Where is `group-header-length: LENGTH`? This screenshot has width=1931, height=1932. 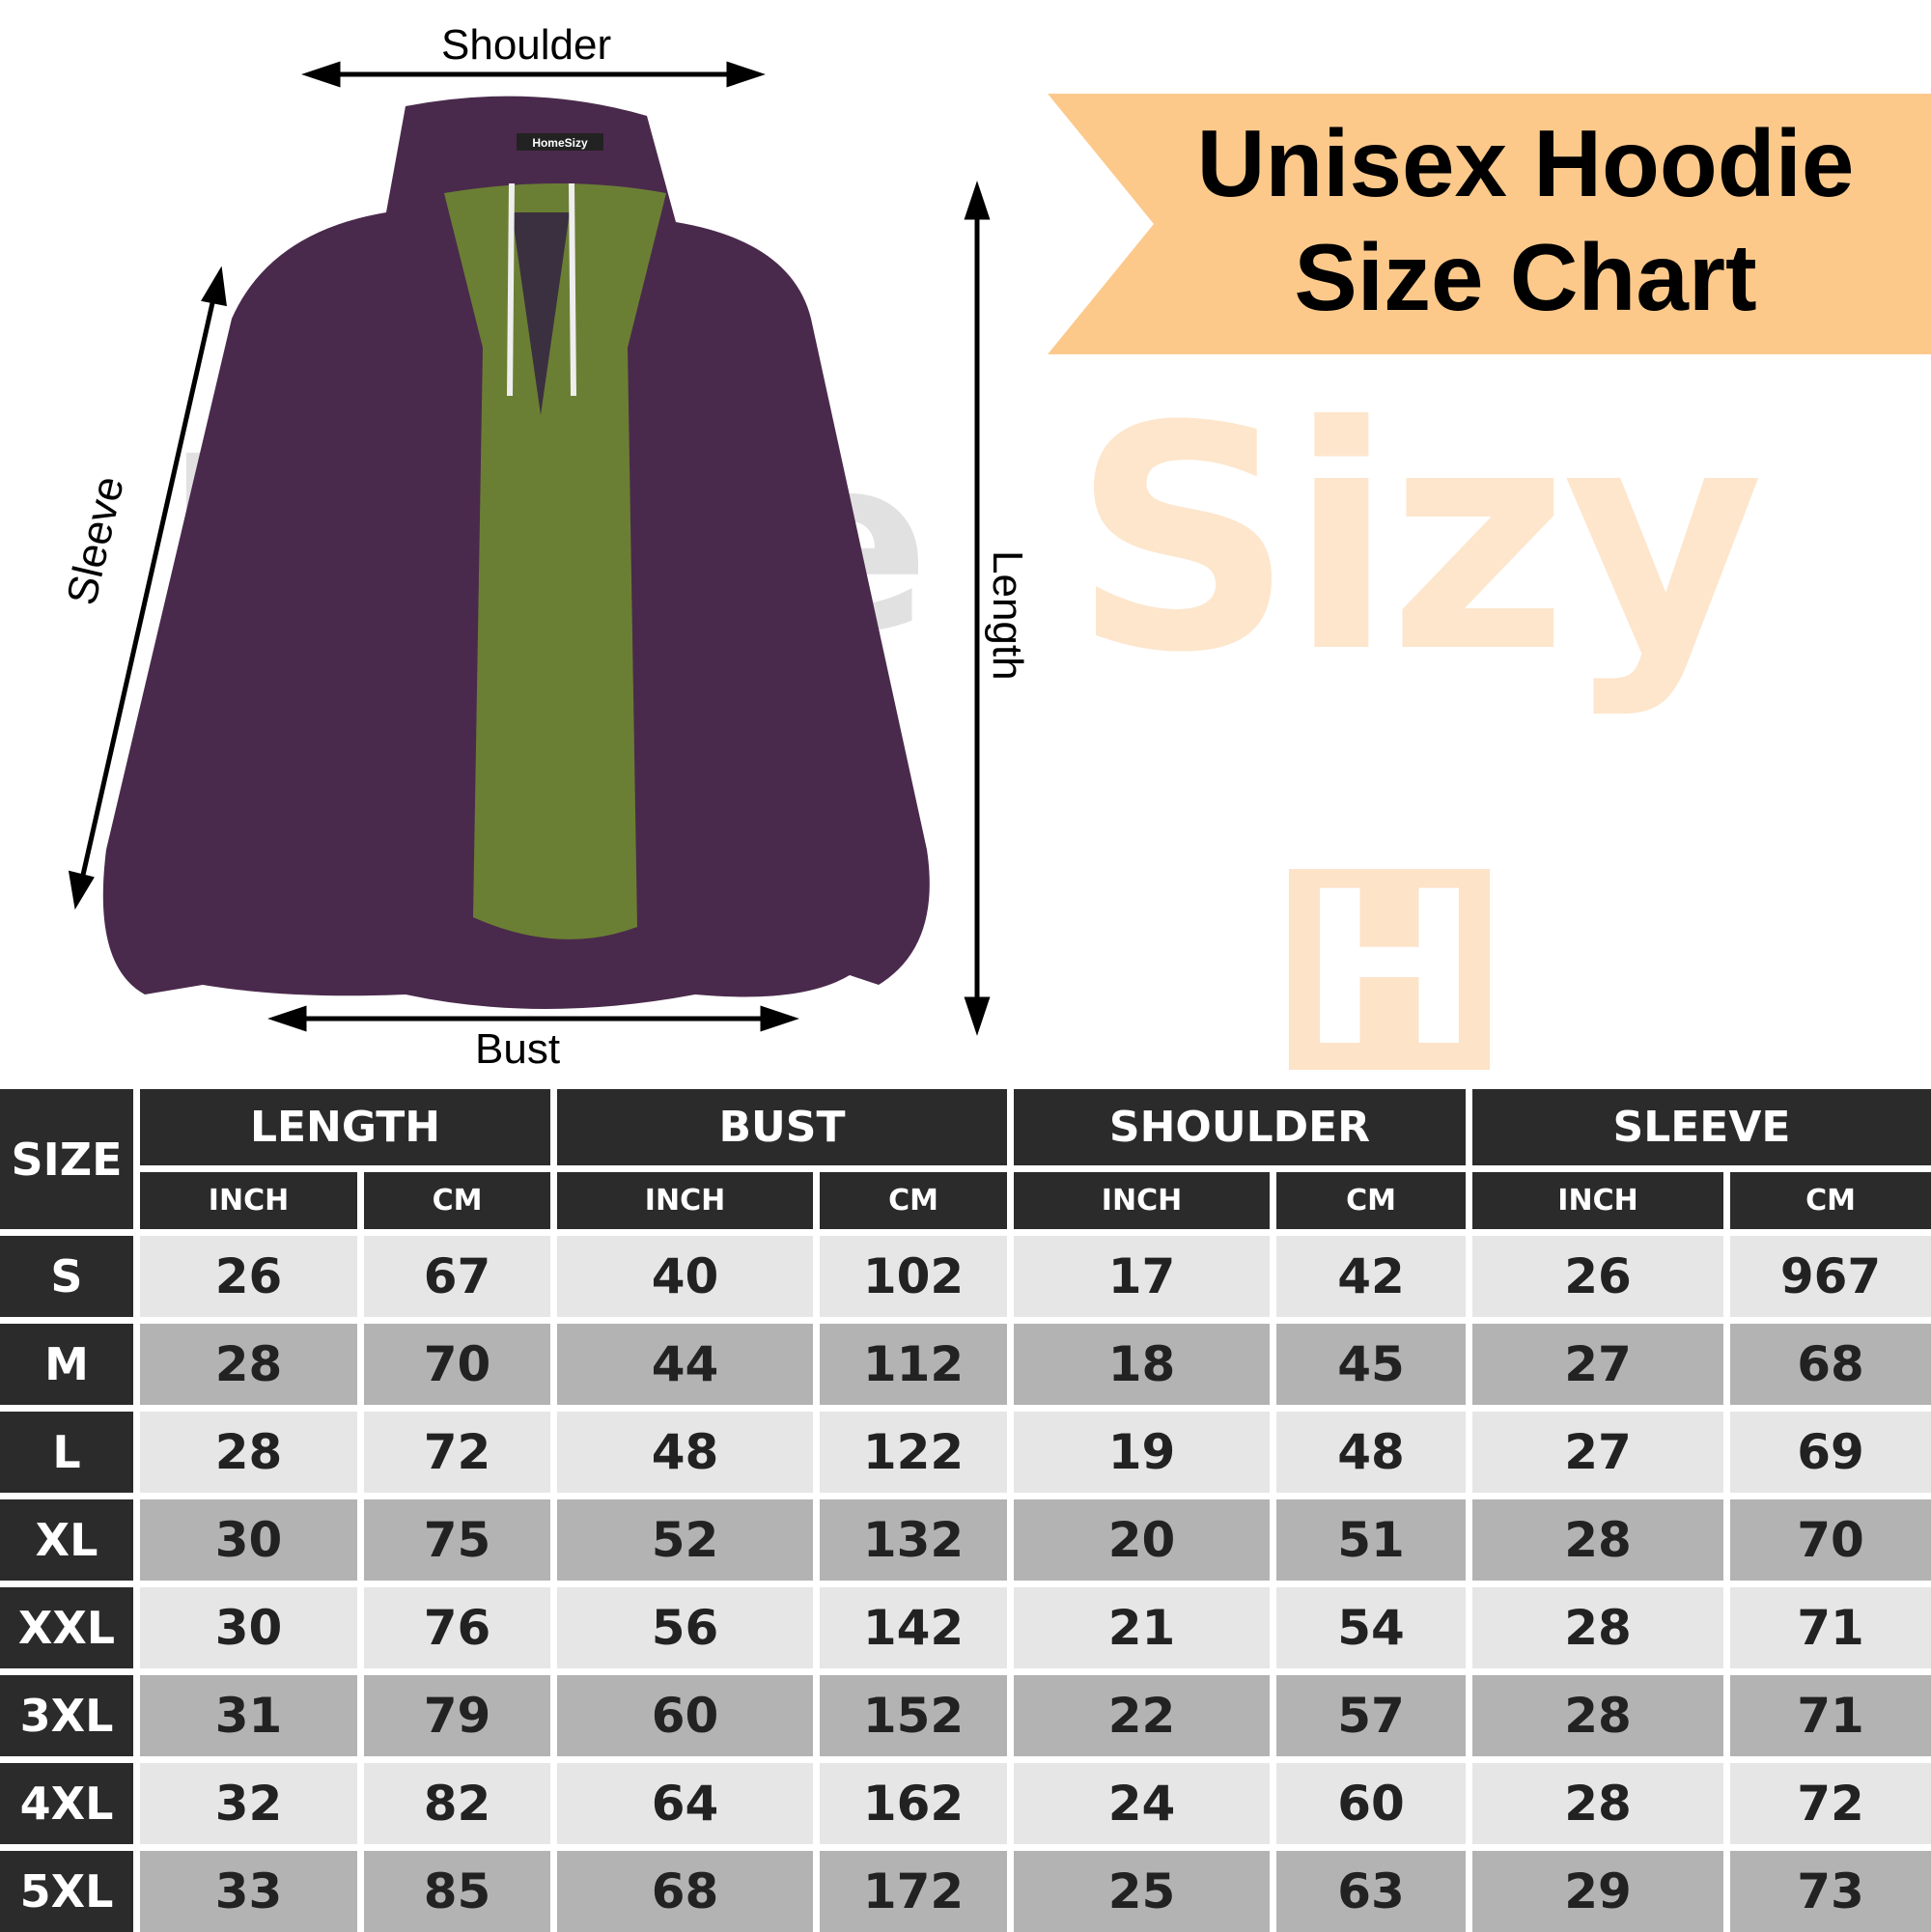
group-header-length: LENGTH is located at coordinates (345, 1127).